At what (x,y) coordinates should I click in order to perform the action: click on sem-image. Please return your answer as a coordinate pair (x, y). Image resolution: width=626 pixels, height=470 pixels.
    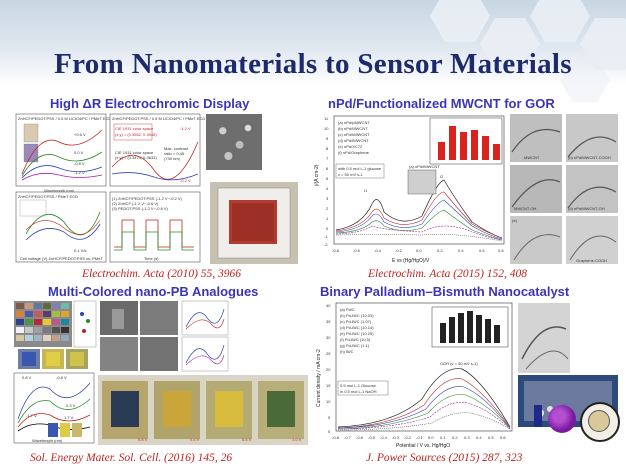
    Looking at the image, I should click on (234, 142).